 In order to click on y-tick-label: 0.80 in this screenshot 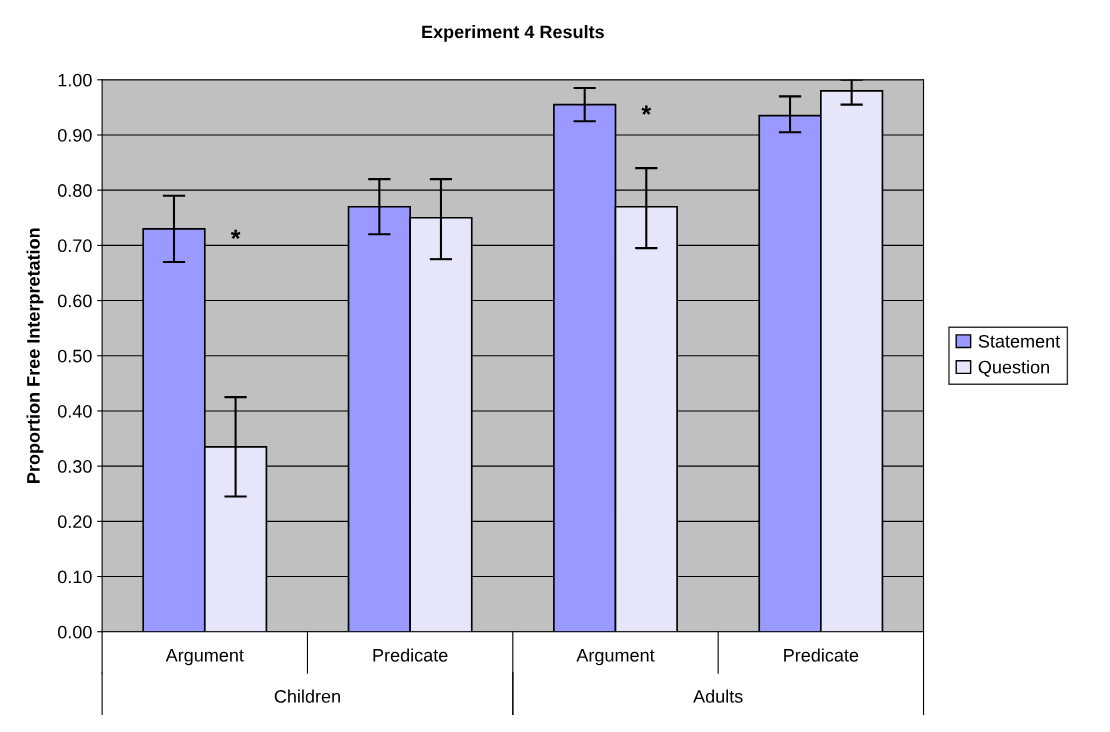, I will do `click(74, 190)`.